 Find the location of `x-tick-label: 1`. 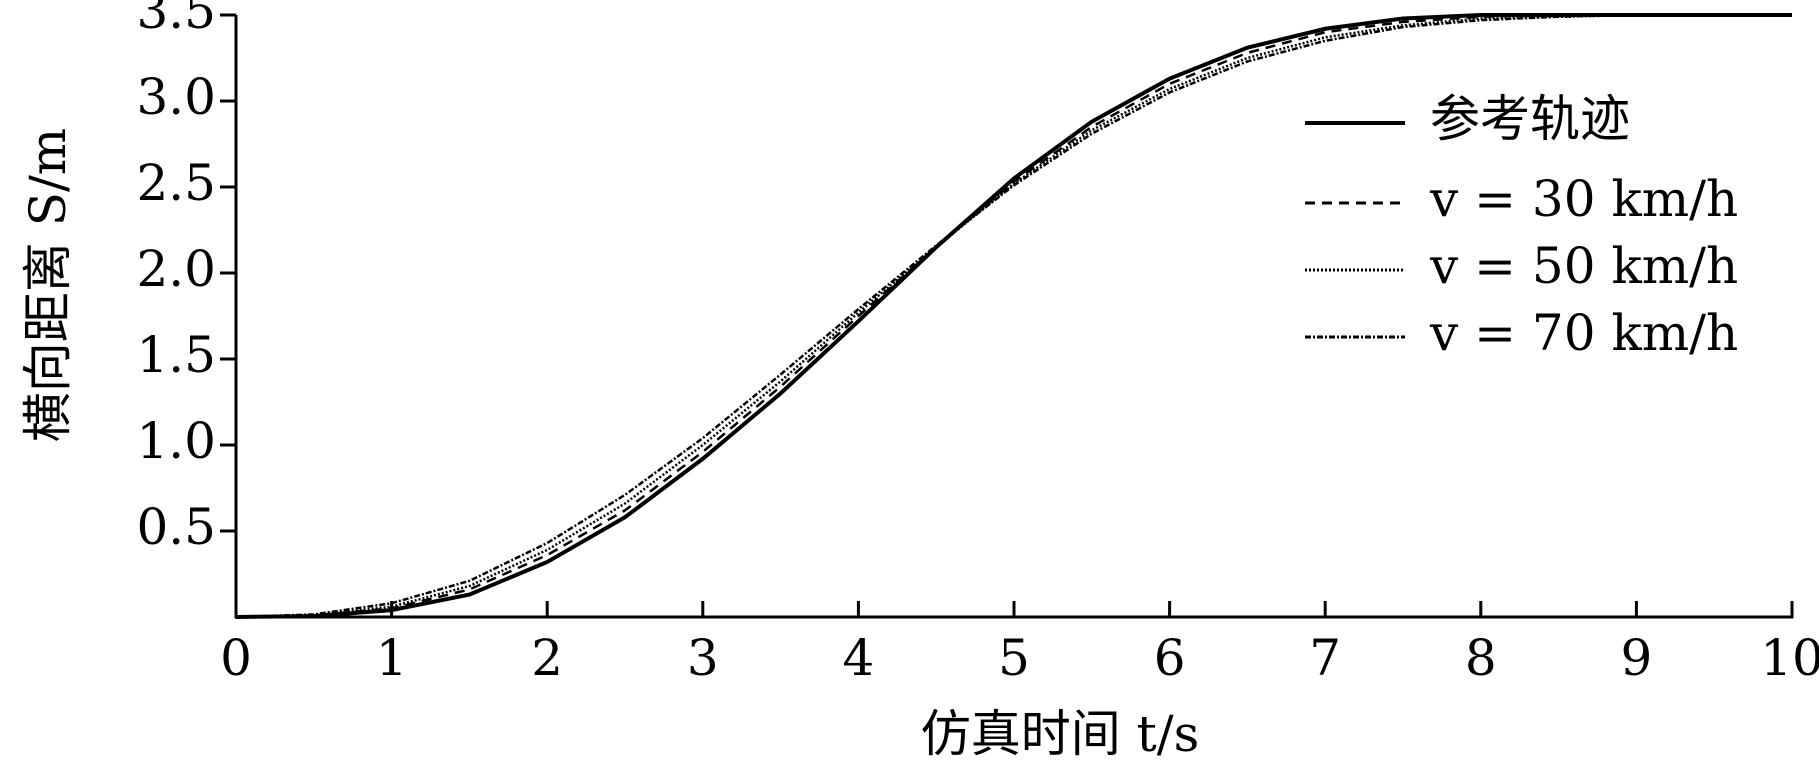

x-tick-label: 1 is located at coordinates (392, 658).